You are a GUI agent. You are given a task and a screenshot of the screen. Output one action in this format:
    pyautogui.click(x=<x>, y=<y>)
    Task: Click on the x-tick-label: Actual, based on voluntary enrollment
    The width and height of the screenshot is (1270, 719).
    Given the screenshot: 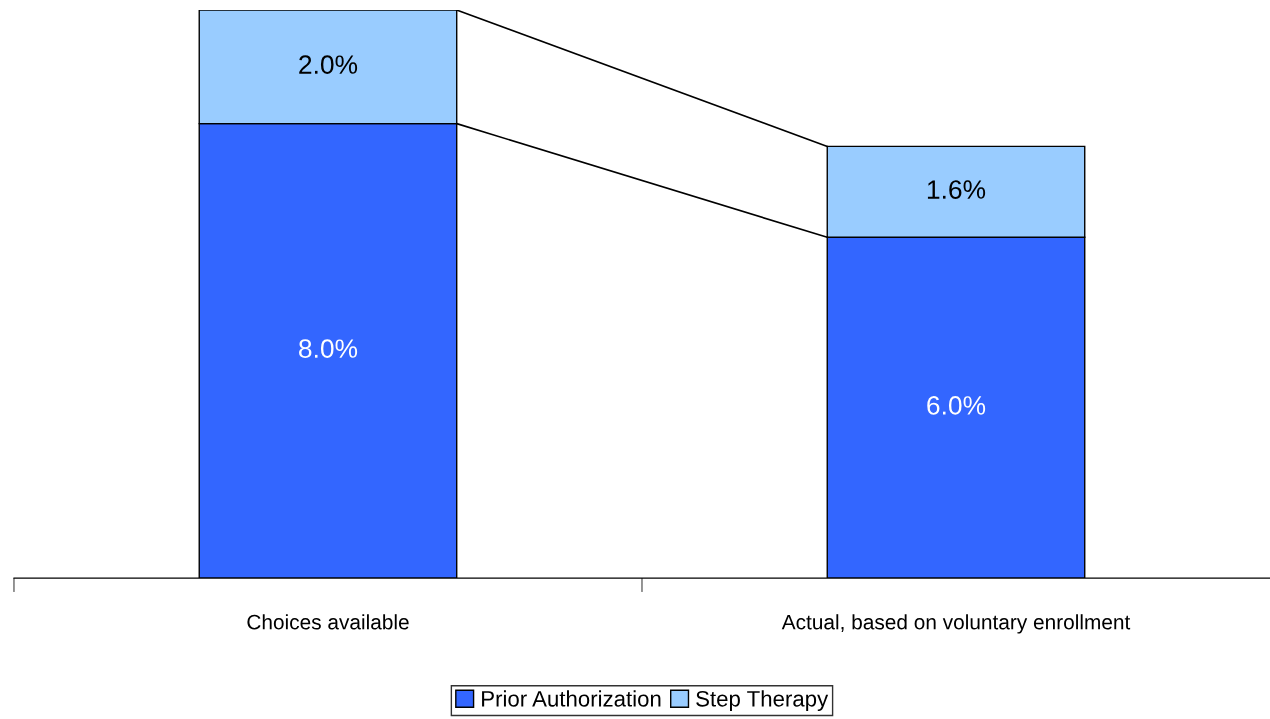 What is the action you would take?
    pyautogui.click(x=956, y=624)
    